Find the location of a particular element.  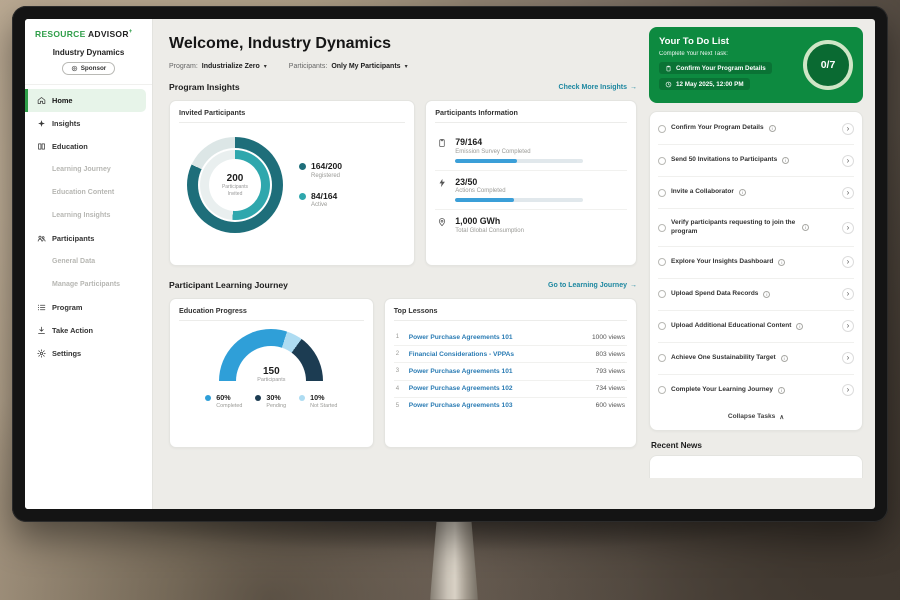

task-row: Explore Your Insights Dashboard i › is located at coordinates (756, 263).